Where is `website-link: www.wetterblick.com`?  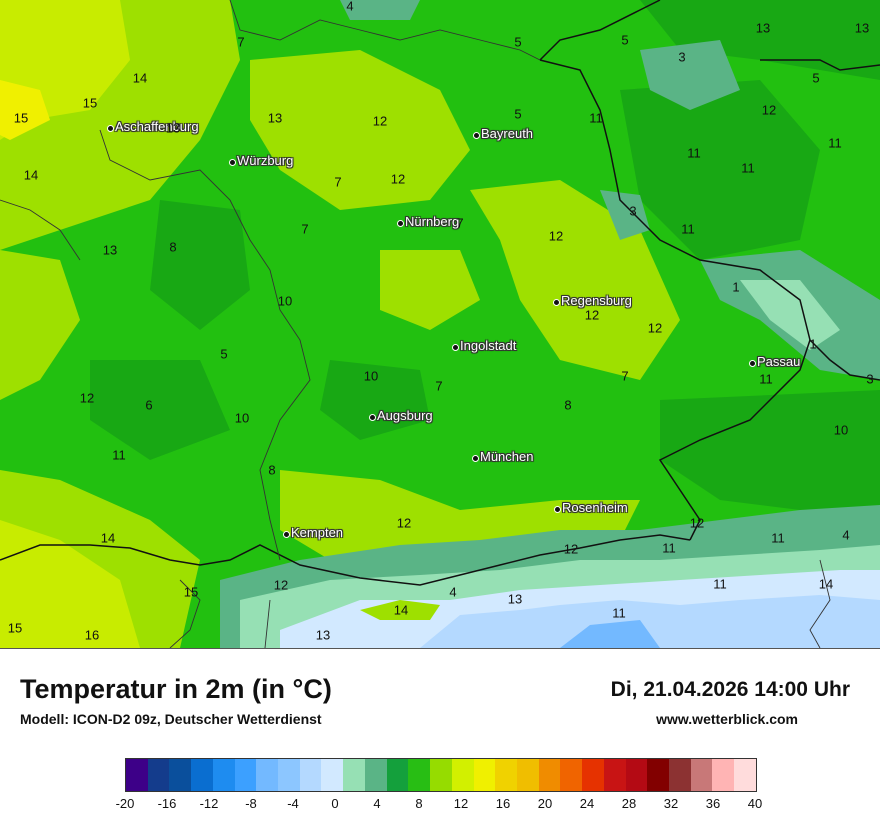 website-link: www.wetterblick.com is located at coordinates (727, 719).